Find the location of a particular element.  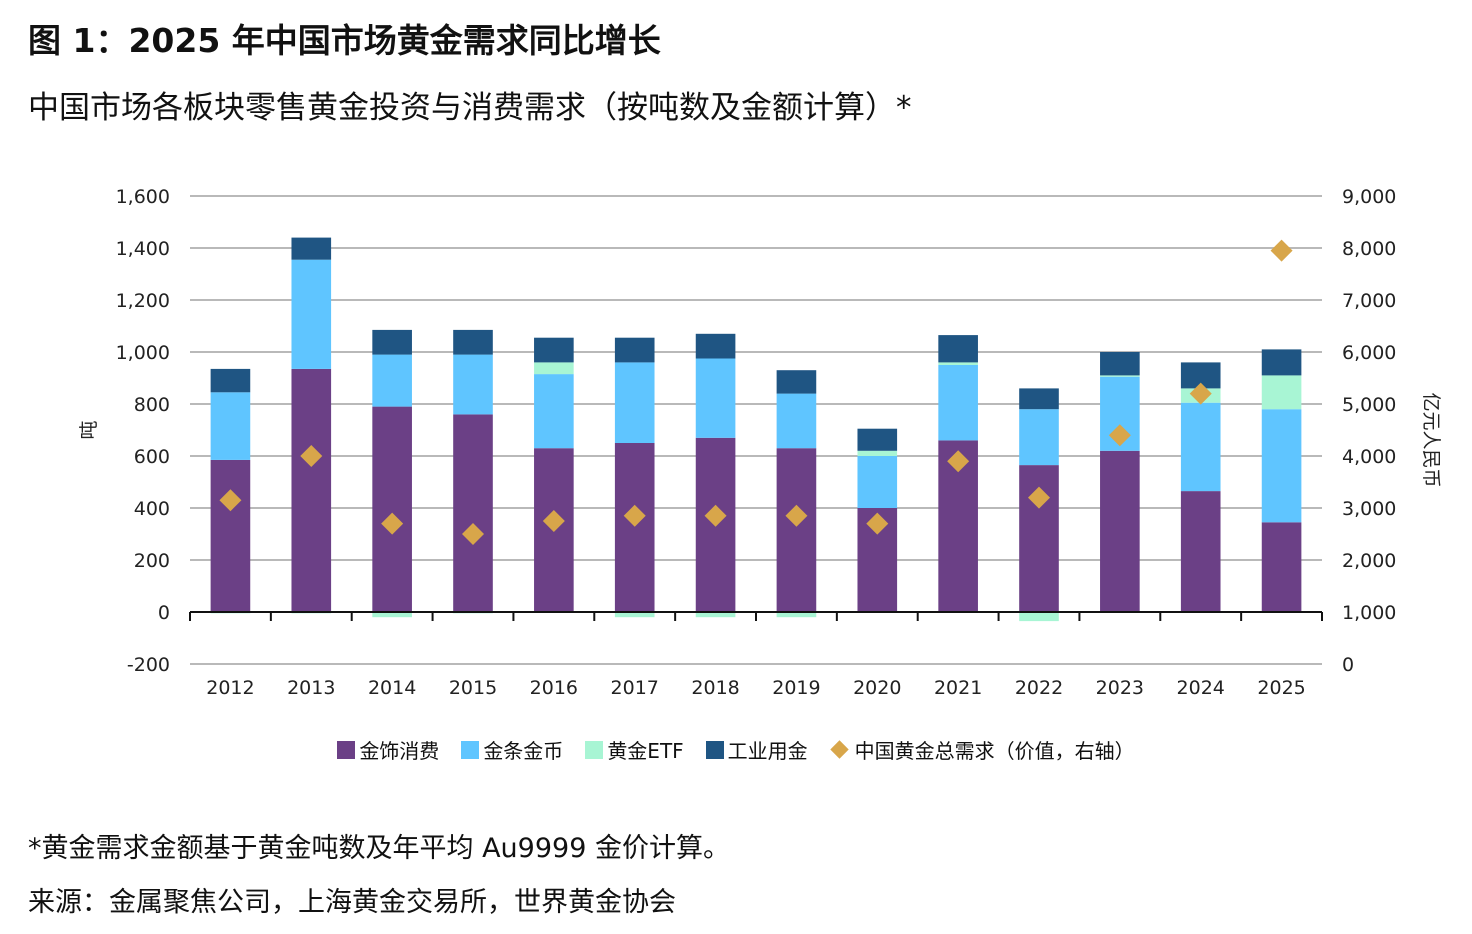

x-tick-label: 2025 is located at coordinates (1281, 688).